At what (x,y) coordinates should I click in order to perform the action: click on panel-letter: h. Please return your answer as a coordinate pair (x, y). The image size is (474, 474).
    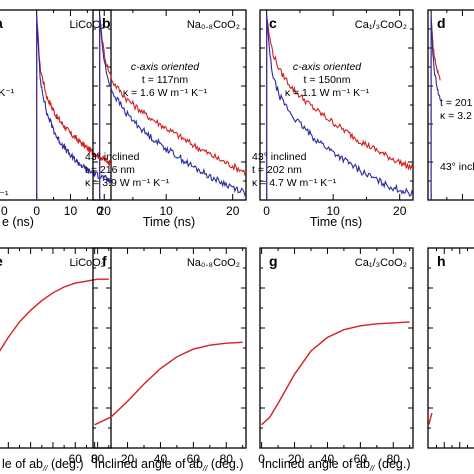
    Looking at the image, I should click on (441, 261).